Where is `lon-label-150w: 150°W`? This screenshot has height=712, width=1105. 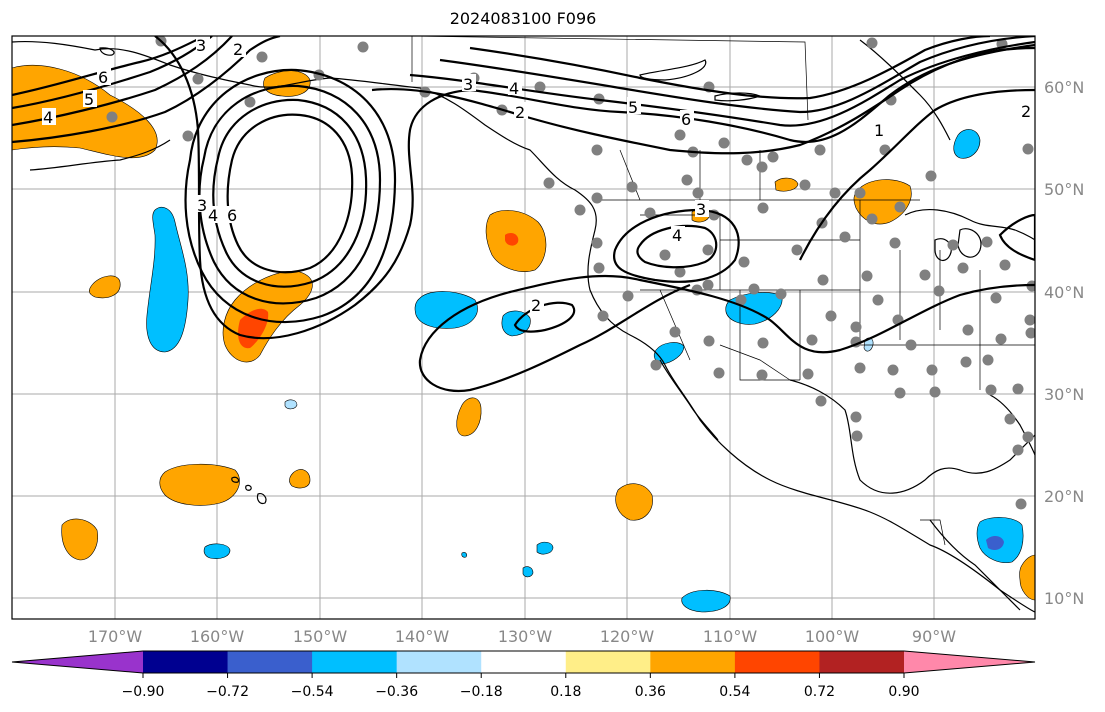
lon-label-150w: 150°W is located at coordinates (320, 636).